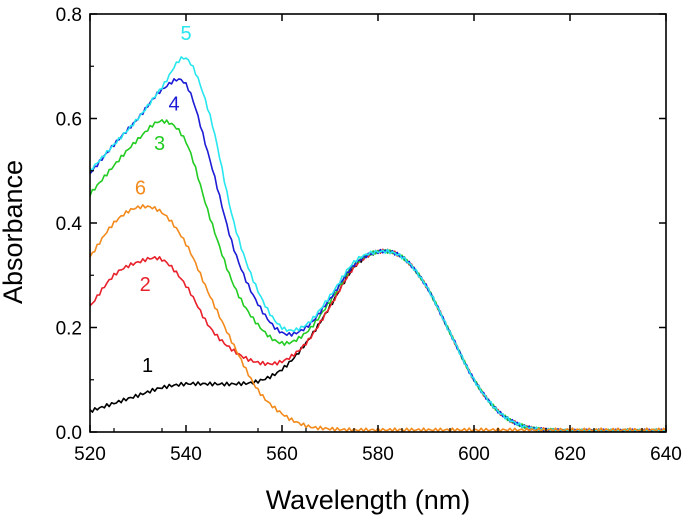 The height and width of the screenshot is (524, 687). What do you see at coordinates (666, 454) in the screenshot?
I see `x-tick-label-640: 640` at bounding box center [666, 454].